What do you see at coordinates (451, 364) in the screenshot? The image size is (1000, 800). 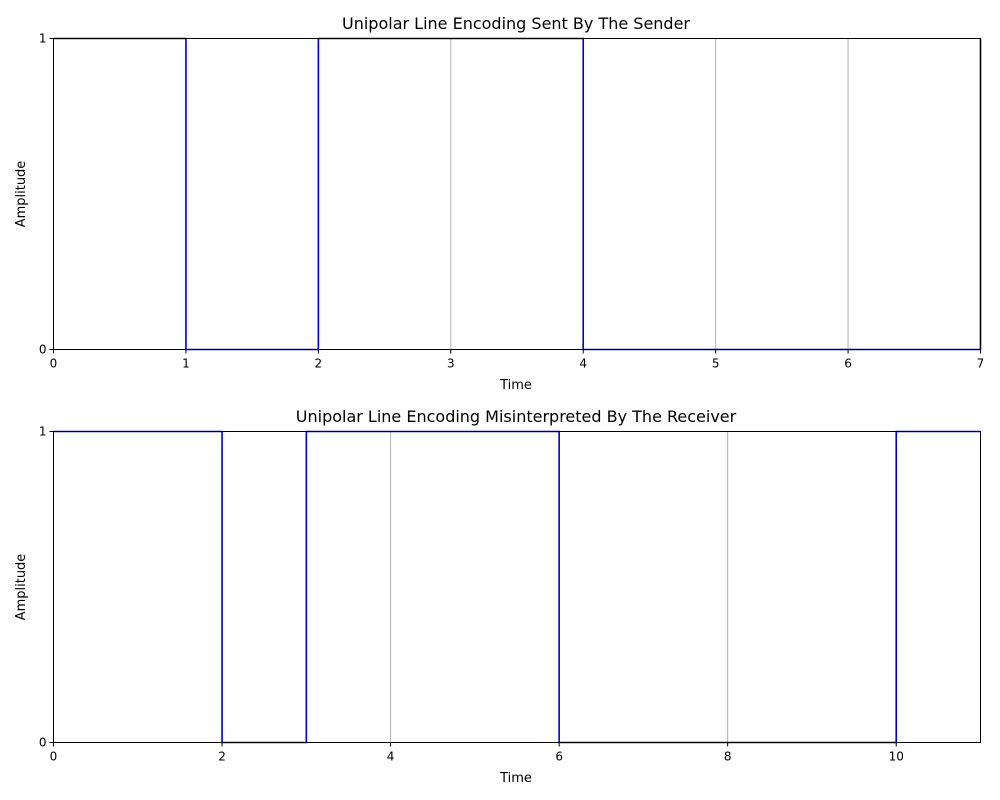 I see `x-tick-label: 3` at bounding box center [451, 364].